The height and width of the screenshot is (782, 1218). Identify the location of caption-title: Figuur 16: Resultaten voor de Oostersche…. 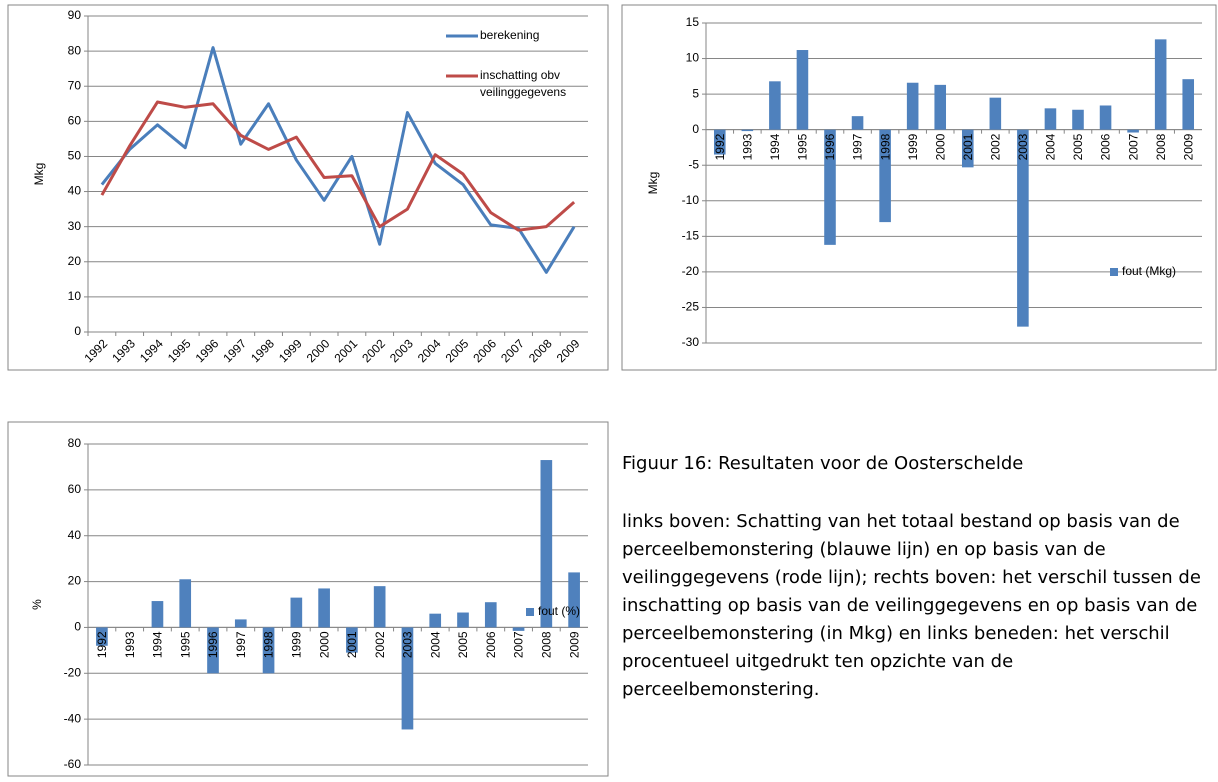
(823, 463).